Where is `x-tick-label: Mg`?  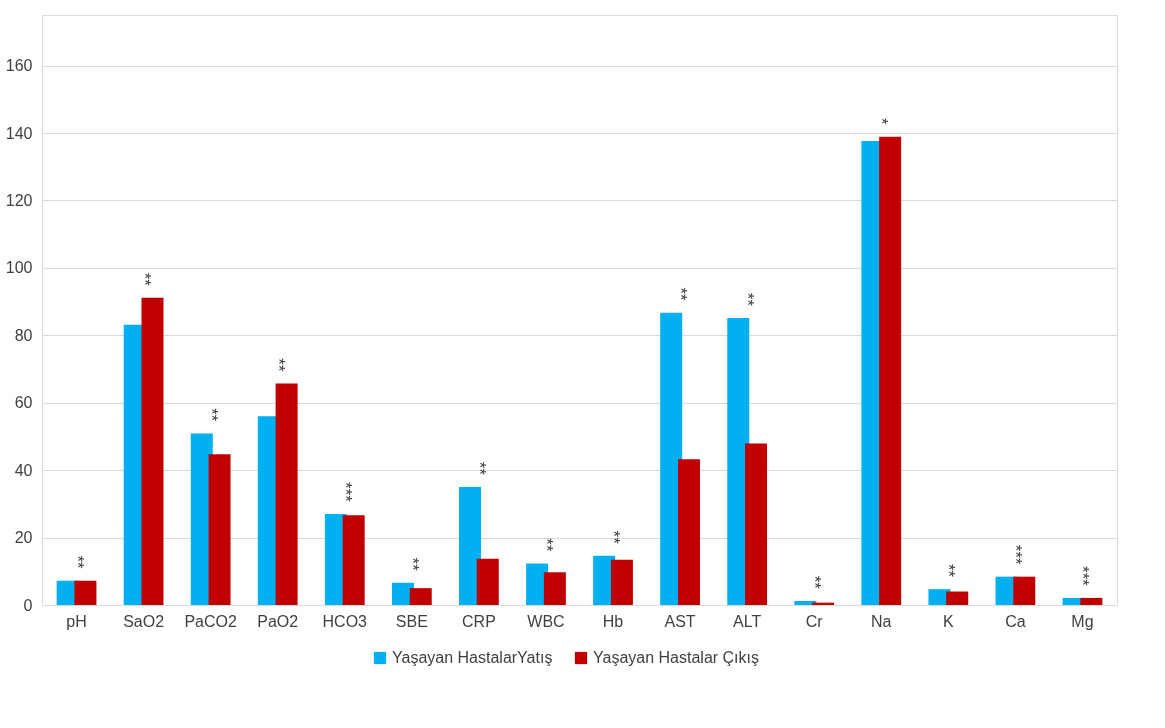 x-tick-label: Mg is located at coordinates (1082, 621).